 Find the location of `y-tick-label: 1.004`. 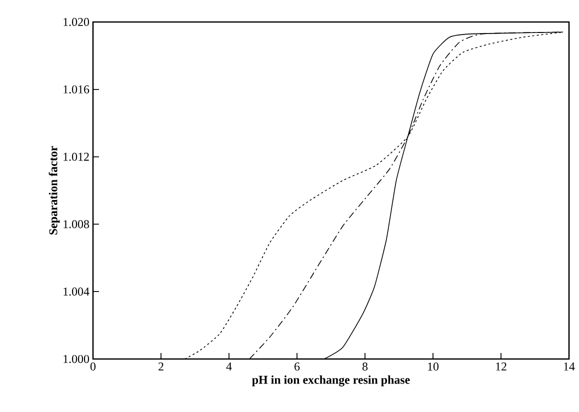

y-tick-label: 1.004 is located at coordinates (77, 292).